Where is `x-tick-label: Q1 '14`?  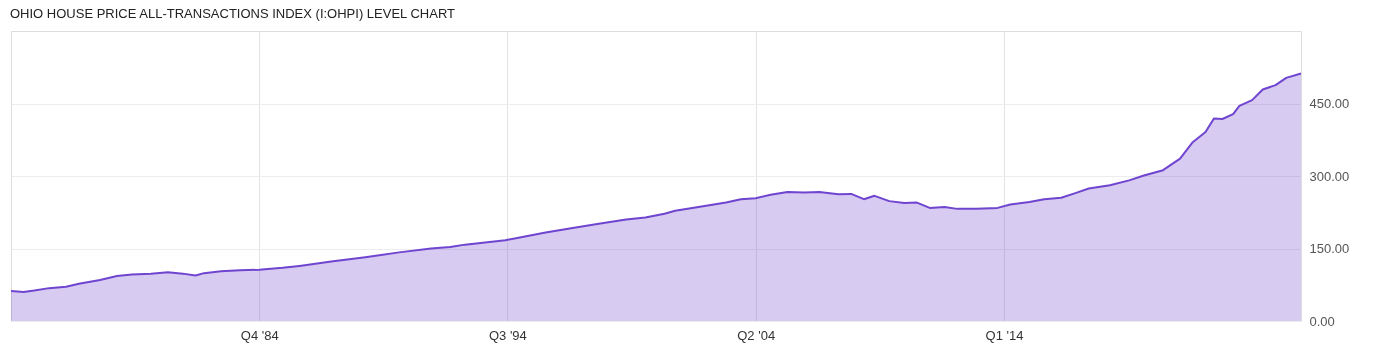
x-tick-label: Q1 '14 is located at coordinates (1004, 335).